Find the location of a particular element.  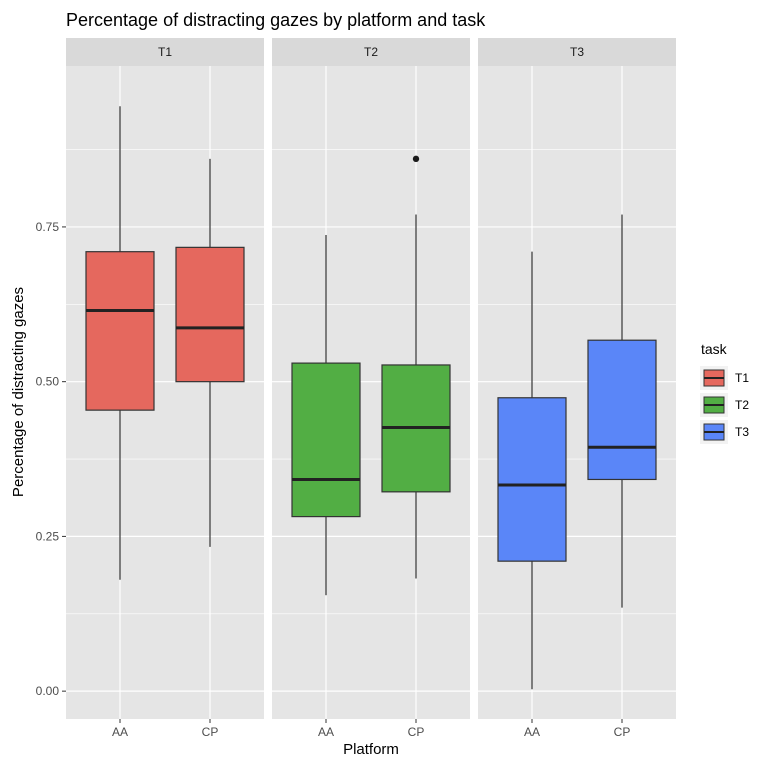

facet-strip-label: T3 is located at coordinates (577, 52).